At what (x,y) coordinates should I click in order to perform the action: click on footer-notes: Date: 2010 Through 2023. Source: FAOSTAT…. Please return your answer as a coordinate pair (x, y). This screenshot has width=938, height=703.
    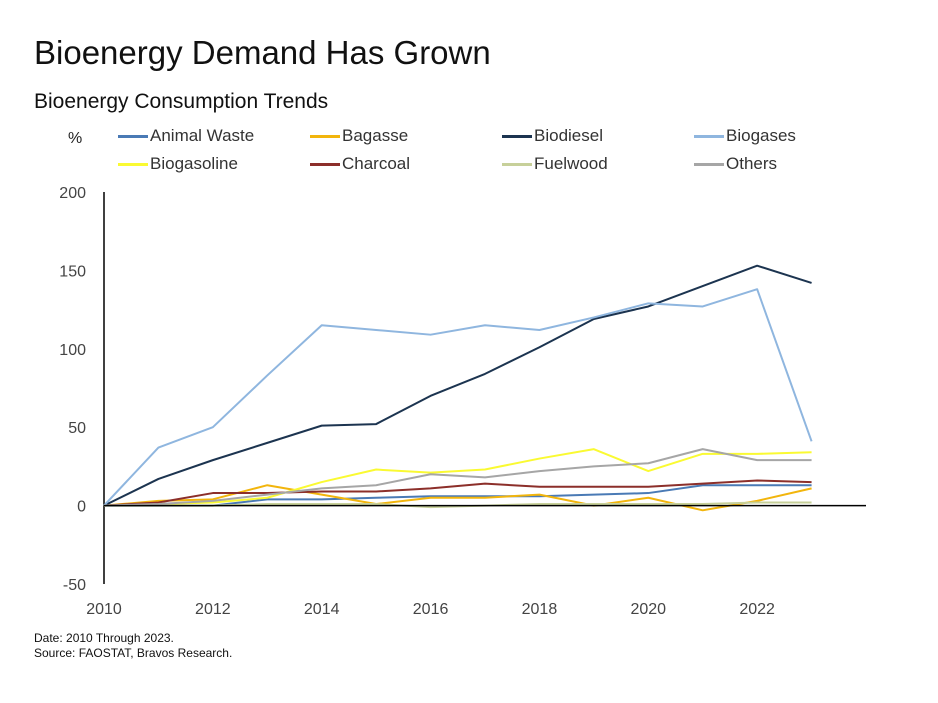
    Looking at the image, I should click on (133, 646).